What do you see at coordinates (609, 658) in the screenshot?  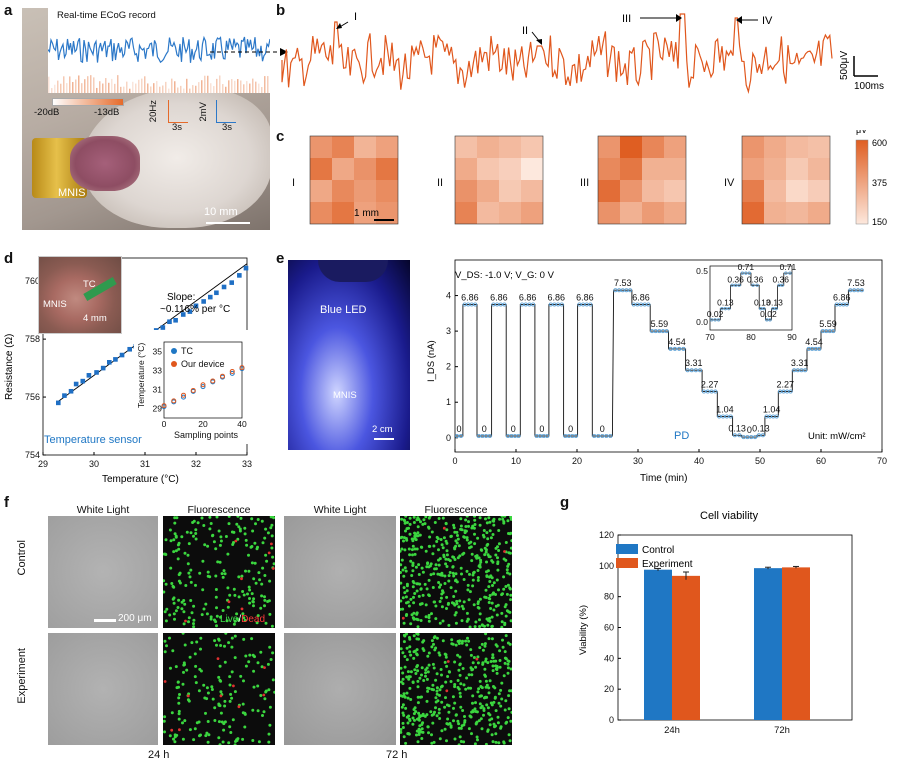 I see `g-ytick-label: 40` at bounding box center [609, 658].